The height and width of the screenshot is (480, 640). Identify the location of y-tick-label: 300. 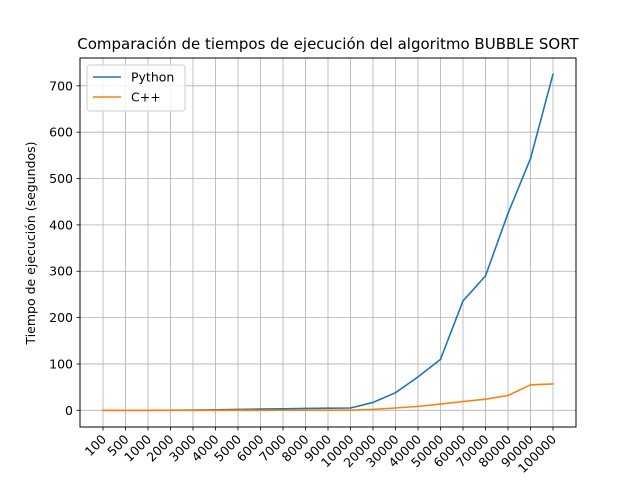
(61, 271).